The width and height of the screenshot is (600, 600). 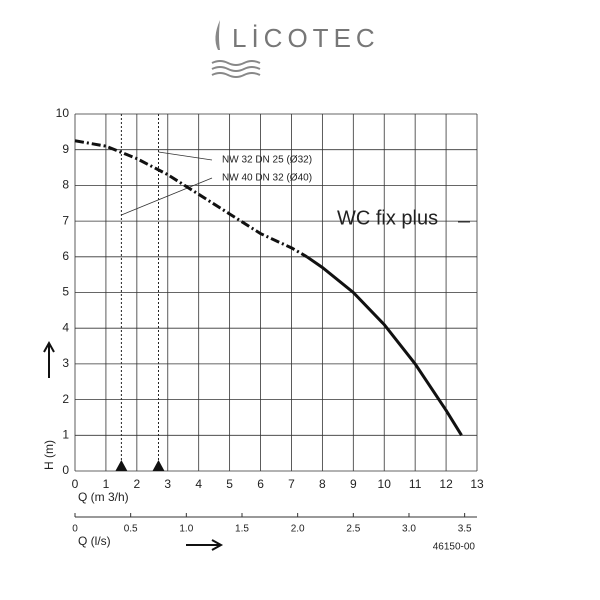 What do you see at coordinates (65, 327) in the screenshot?
I see `y-tick-label: 4` at bounding box center [65, 327].